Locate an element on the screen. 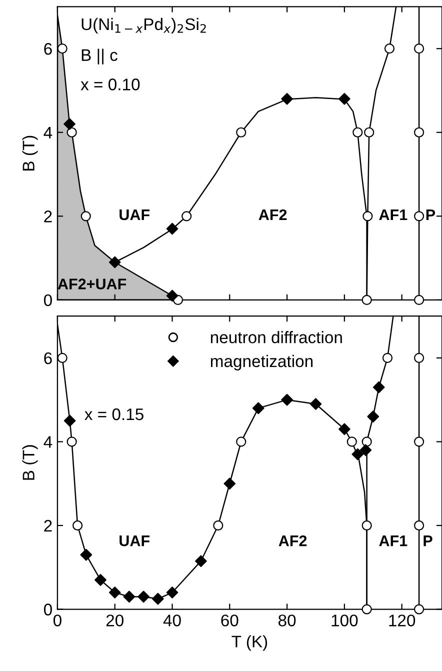  annotation: x = 0.10 is located at coordinates (110, 84).